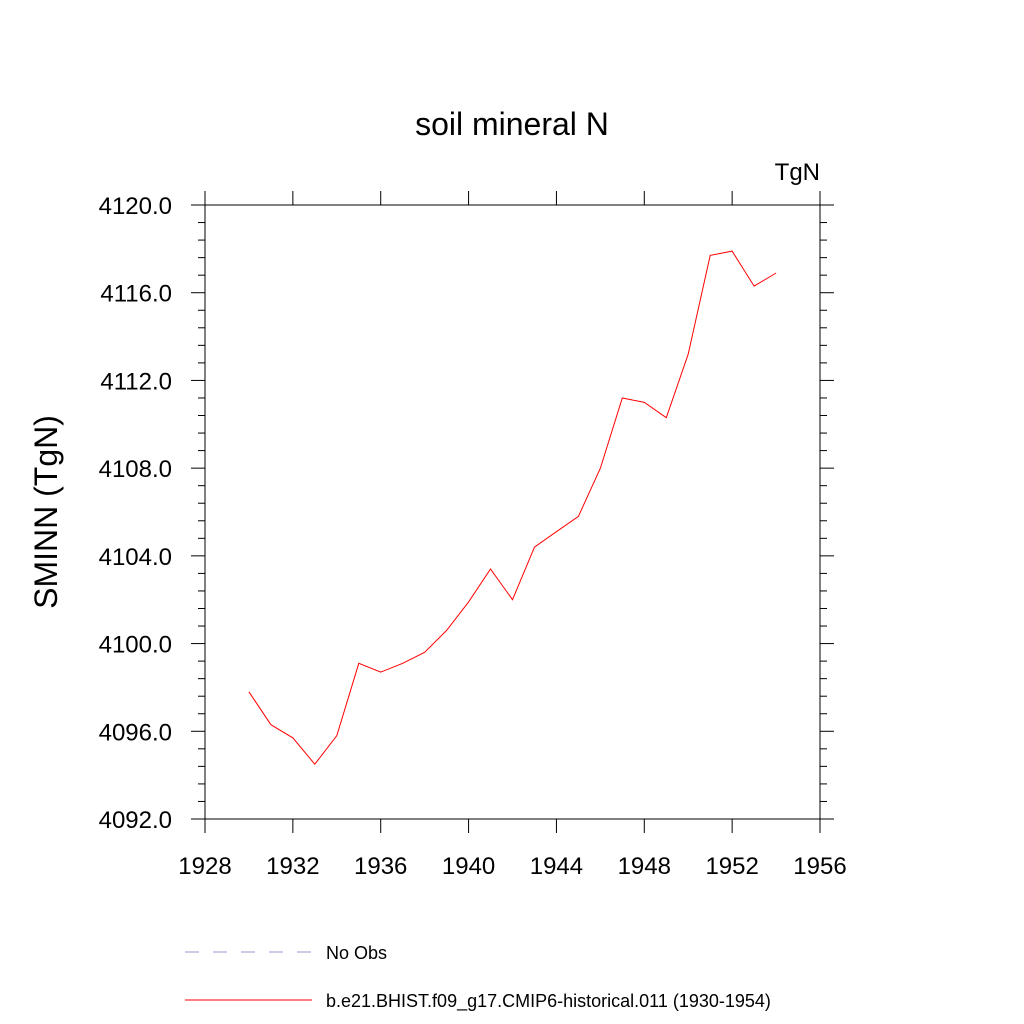 Image resolution: width=1024 pixels, height=1024 pixels. What do you see at coordinates (797, 172) in the screenshot?
I see `units-label: TgN` at bounding box center [797, 172].